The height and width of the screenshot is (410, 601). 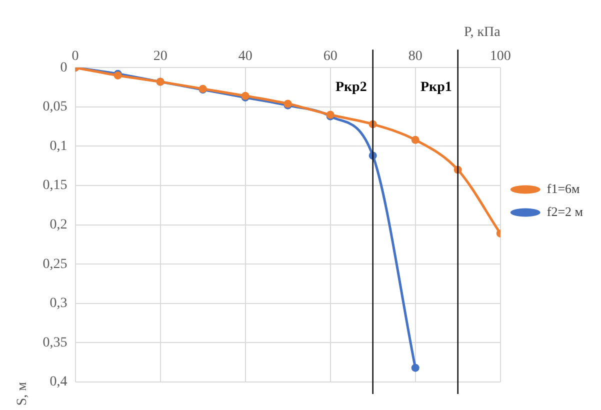 What do you see at coordinates (75, 56) in the screenshot?
I see `x-tick-label: 0` at bounding box center [75, 56].